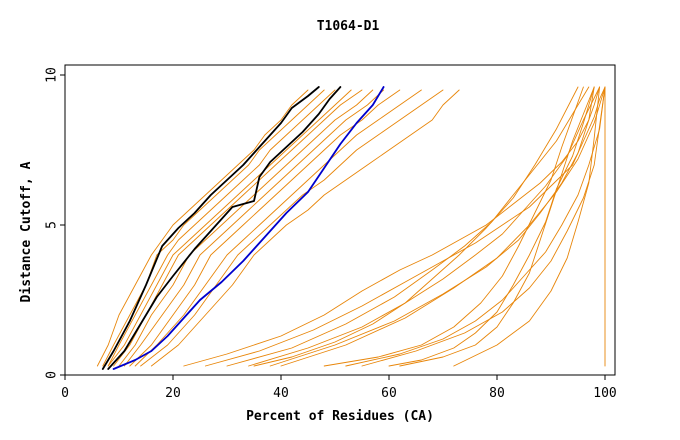 The image size is (680, 440). Describe the element at coordinates (26, 231) in the screenshot. I see `y-axis-label: Distance Cutoff, A` at that location.